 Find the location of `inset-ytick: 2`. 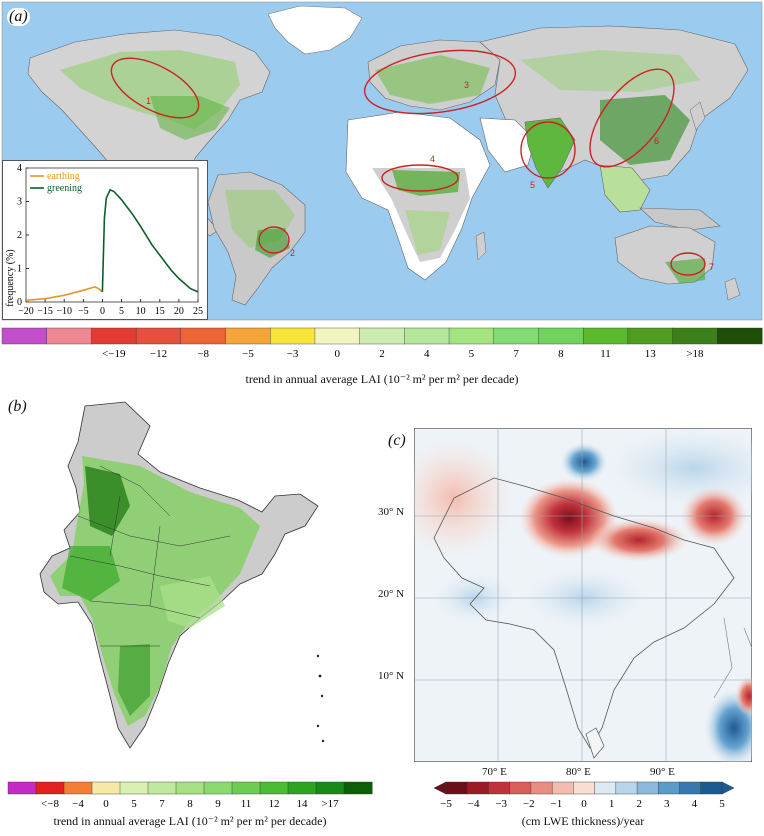

inset-ytick: 2 is located at coordinates (19, 235).